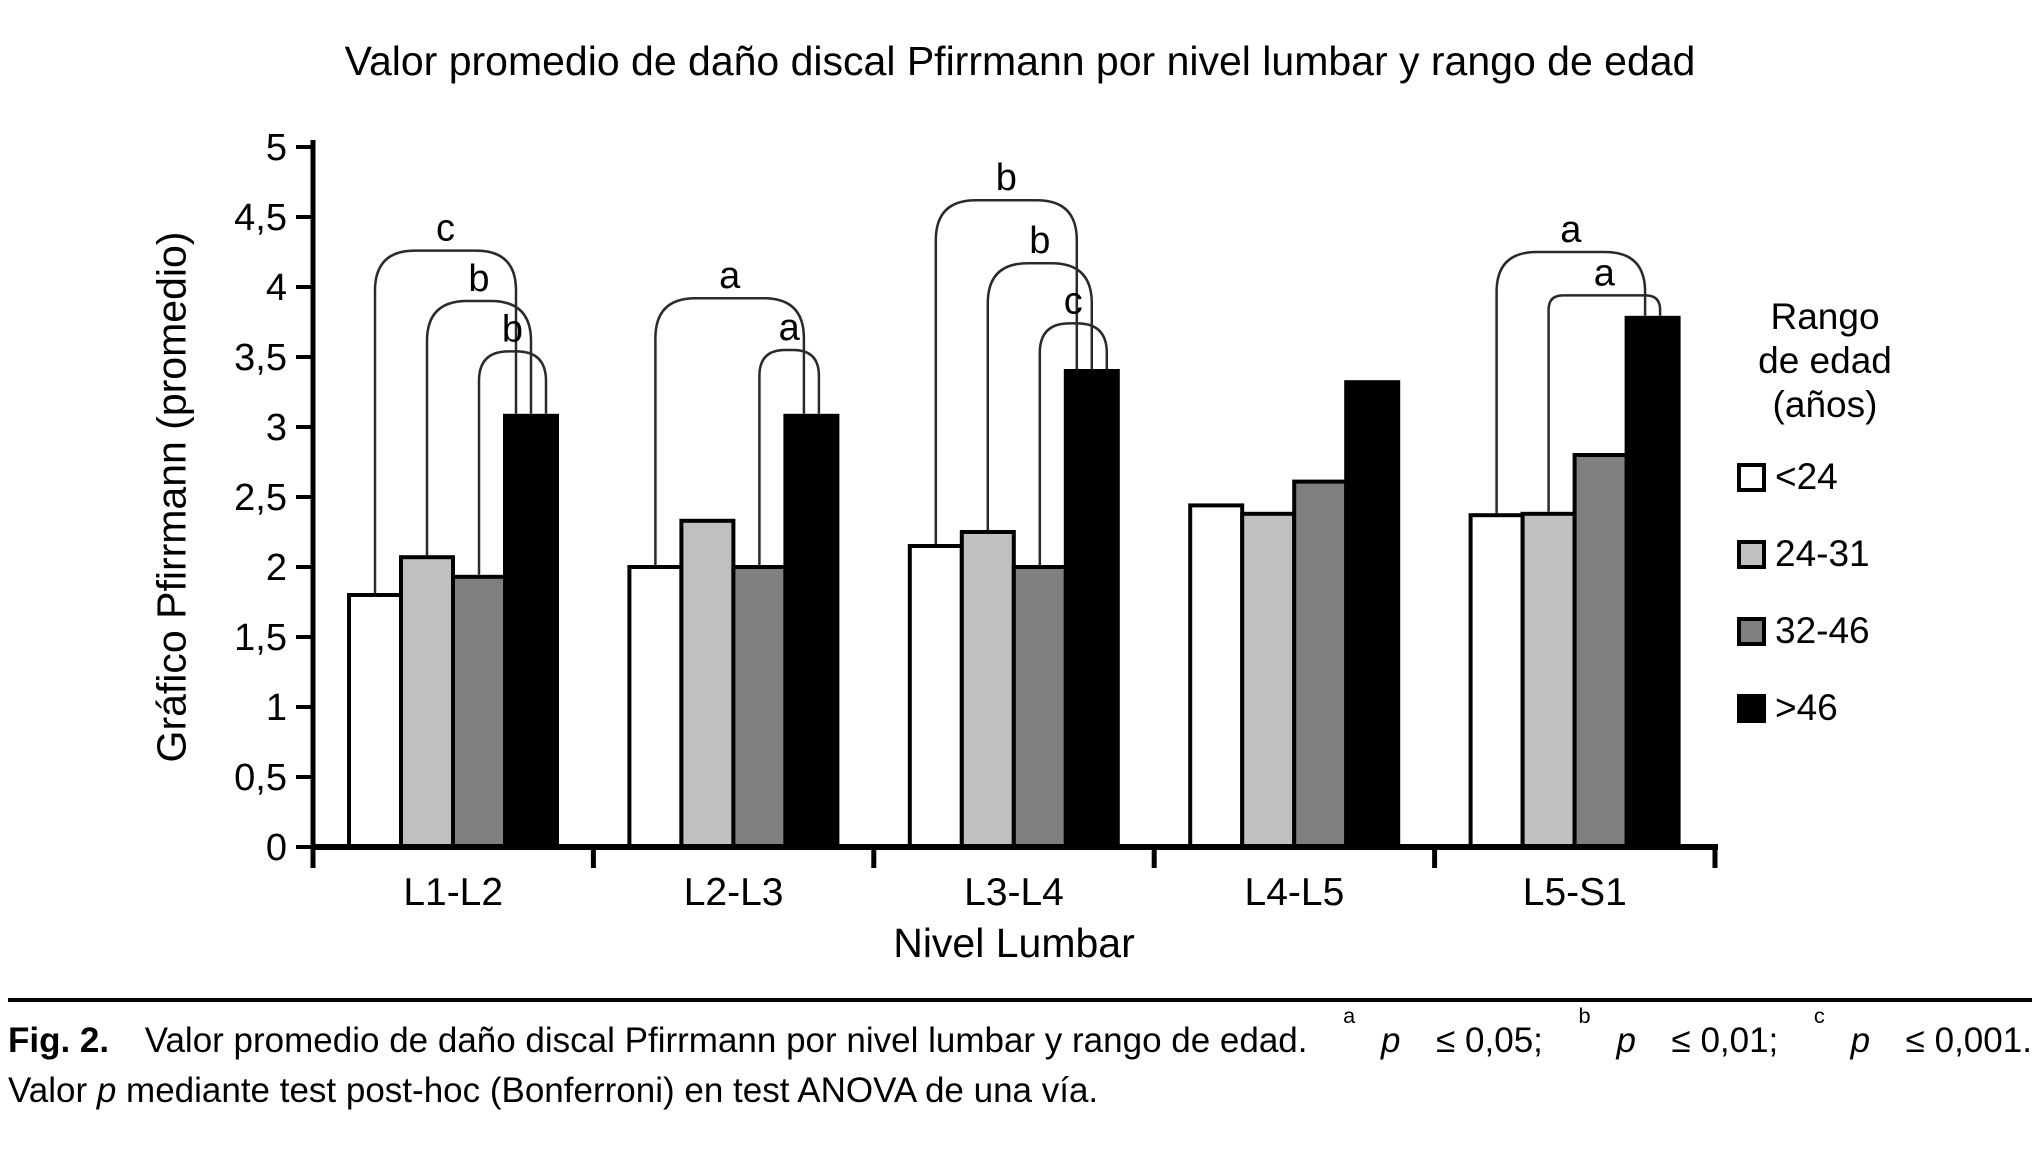  What do you see at coordinates (445, 229) in the screenshot?
I see `significance-letter-L1-L2: c` at bounding box center [445, 229].